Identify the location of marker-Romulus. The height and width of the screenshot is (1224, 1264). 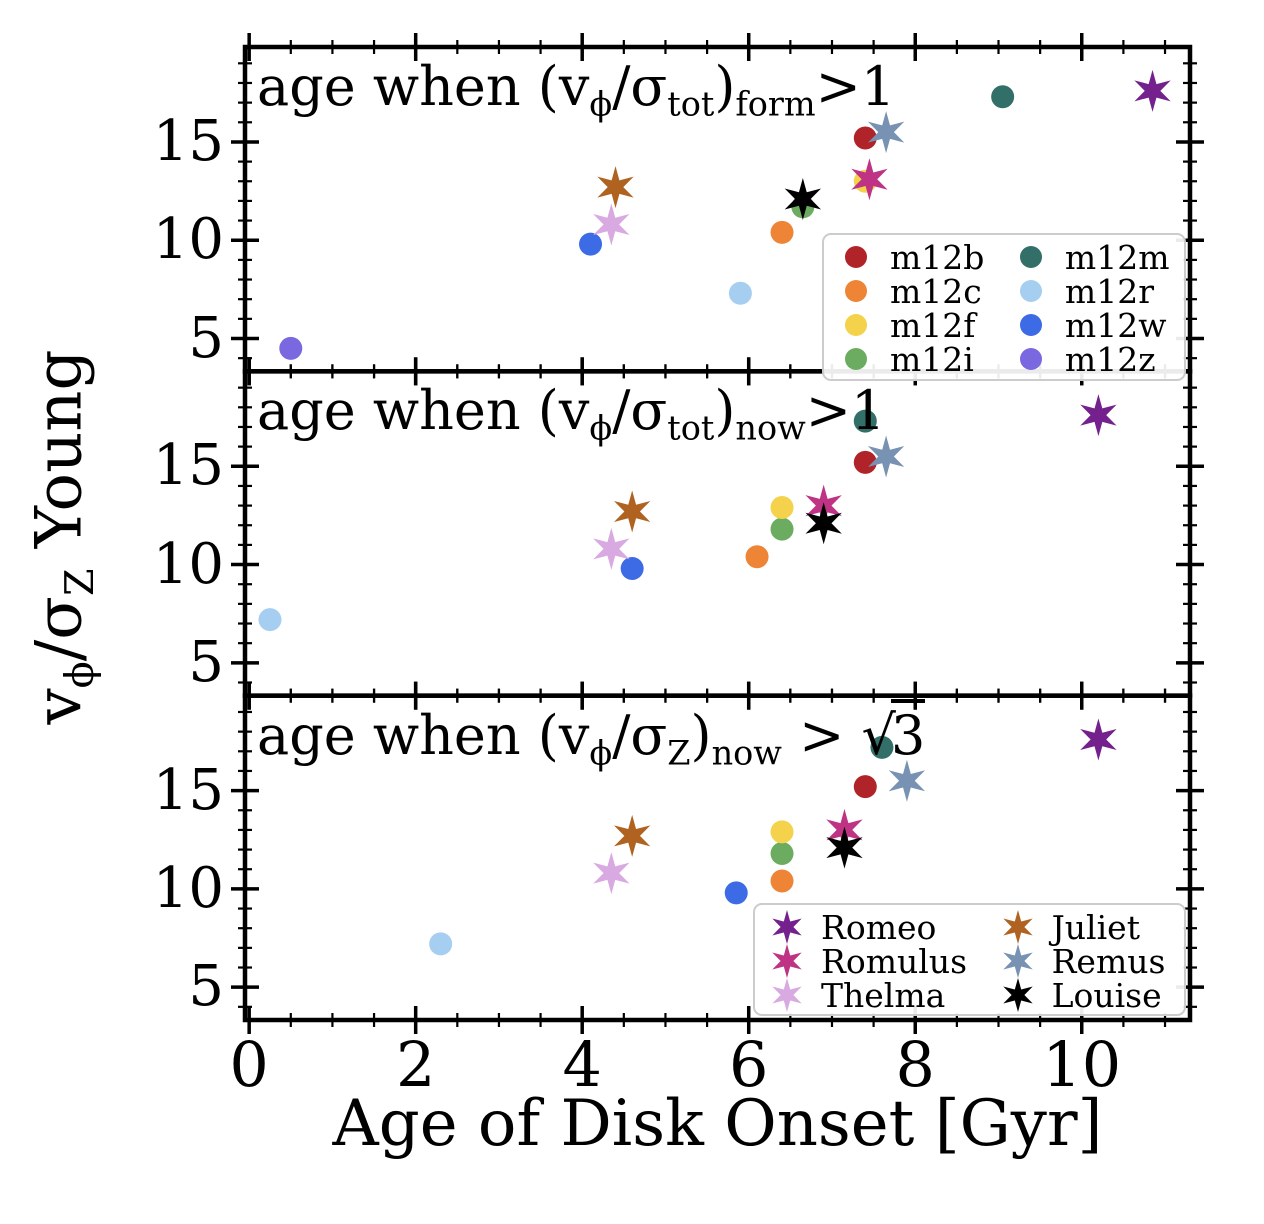
(869, 179).